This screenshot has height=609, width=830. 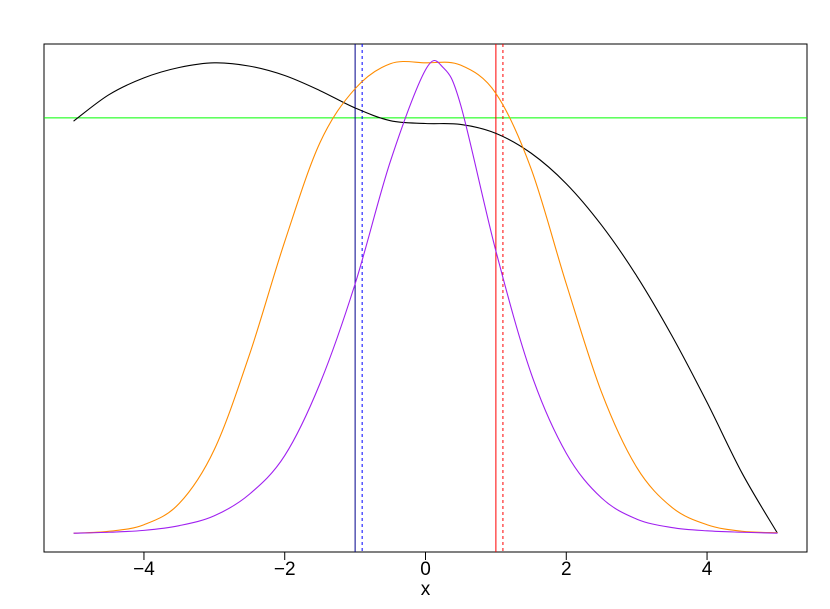 What do you see at coordinates (426, 589) in the screenshot?
I see `x-axis-title: x` at bounding box center [426, 589].